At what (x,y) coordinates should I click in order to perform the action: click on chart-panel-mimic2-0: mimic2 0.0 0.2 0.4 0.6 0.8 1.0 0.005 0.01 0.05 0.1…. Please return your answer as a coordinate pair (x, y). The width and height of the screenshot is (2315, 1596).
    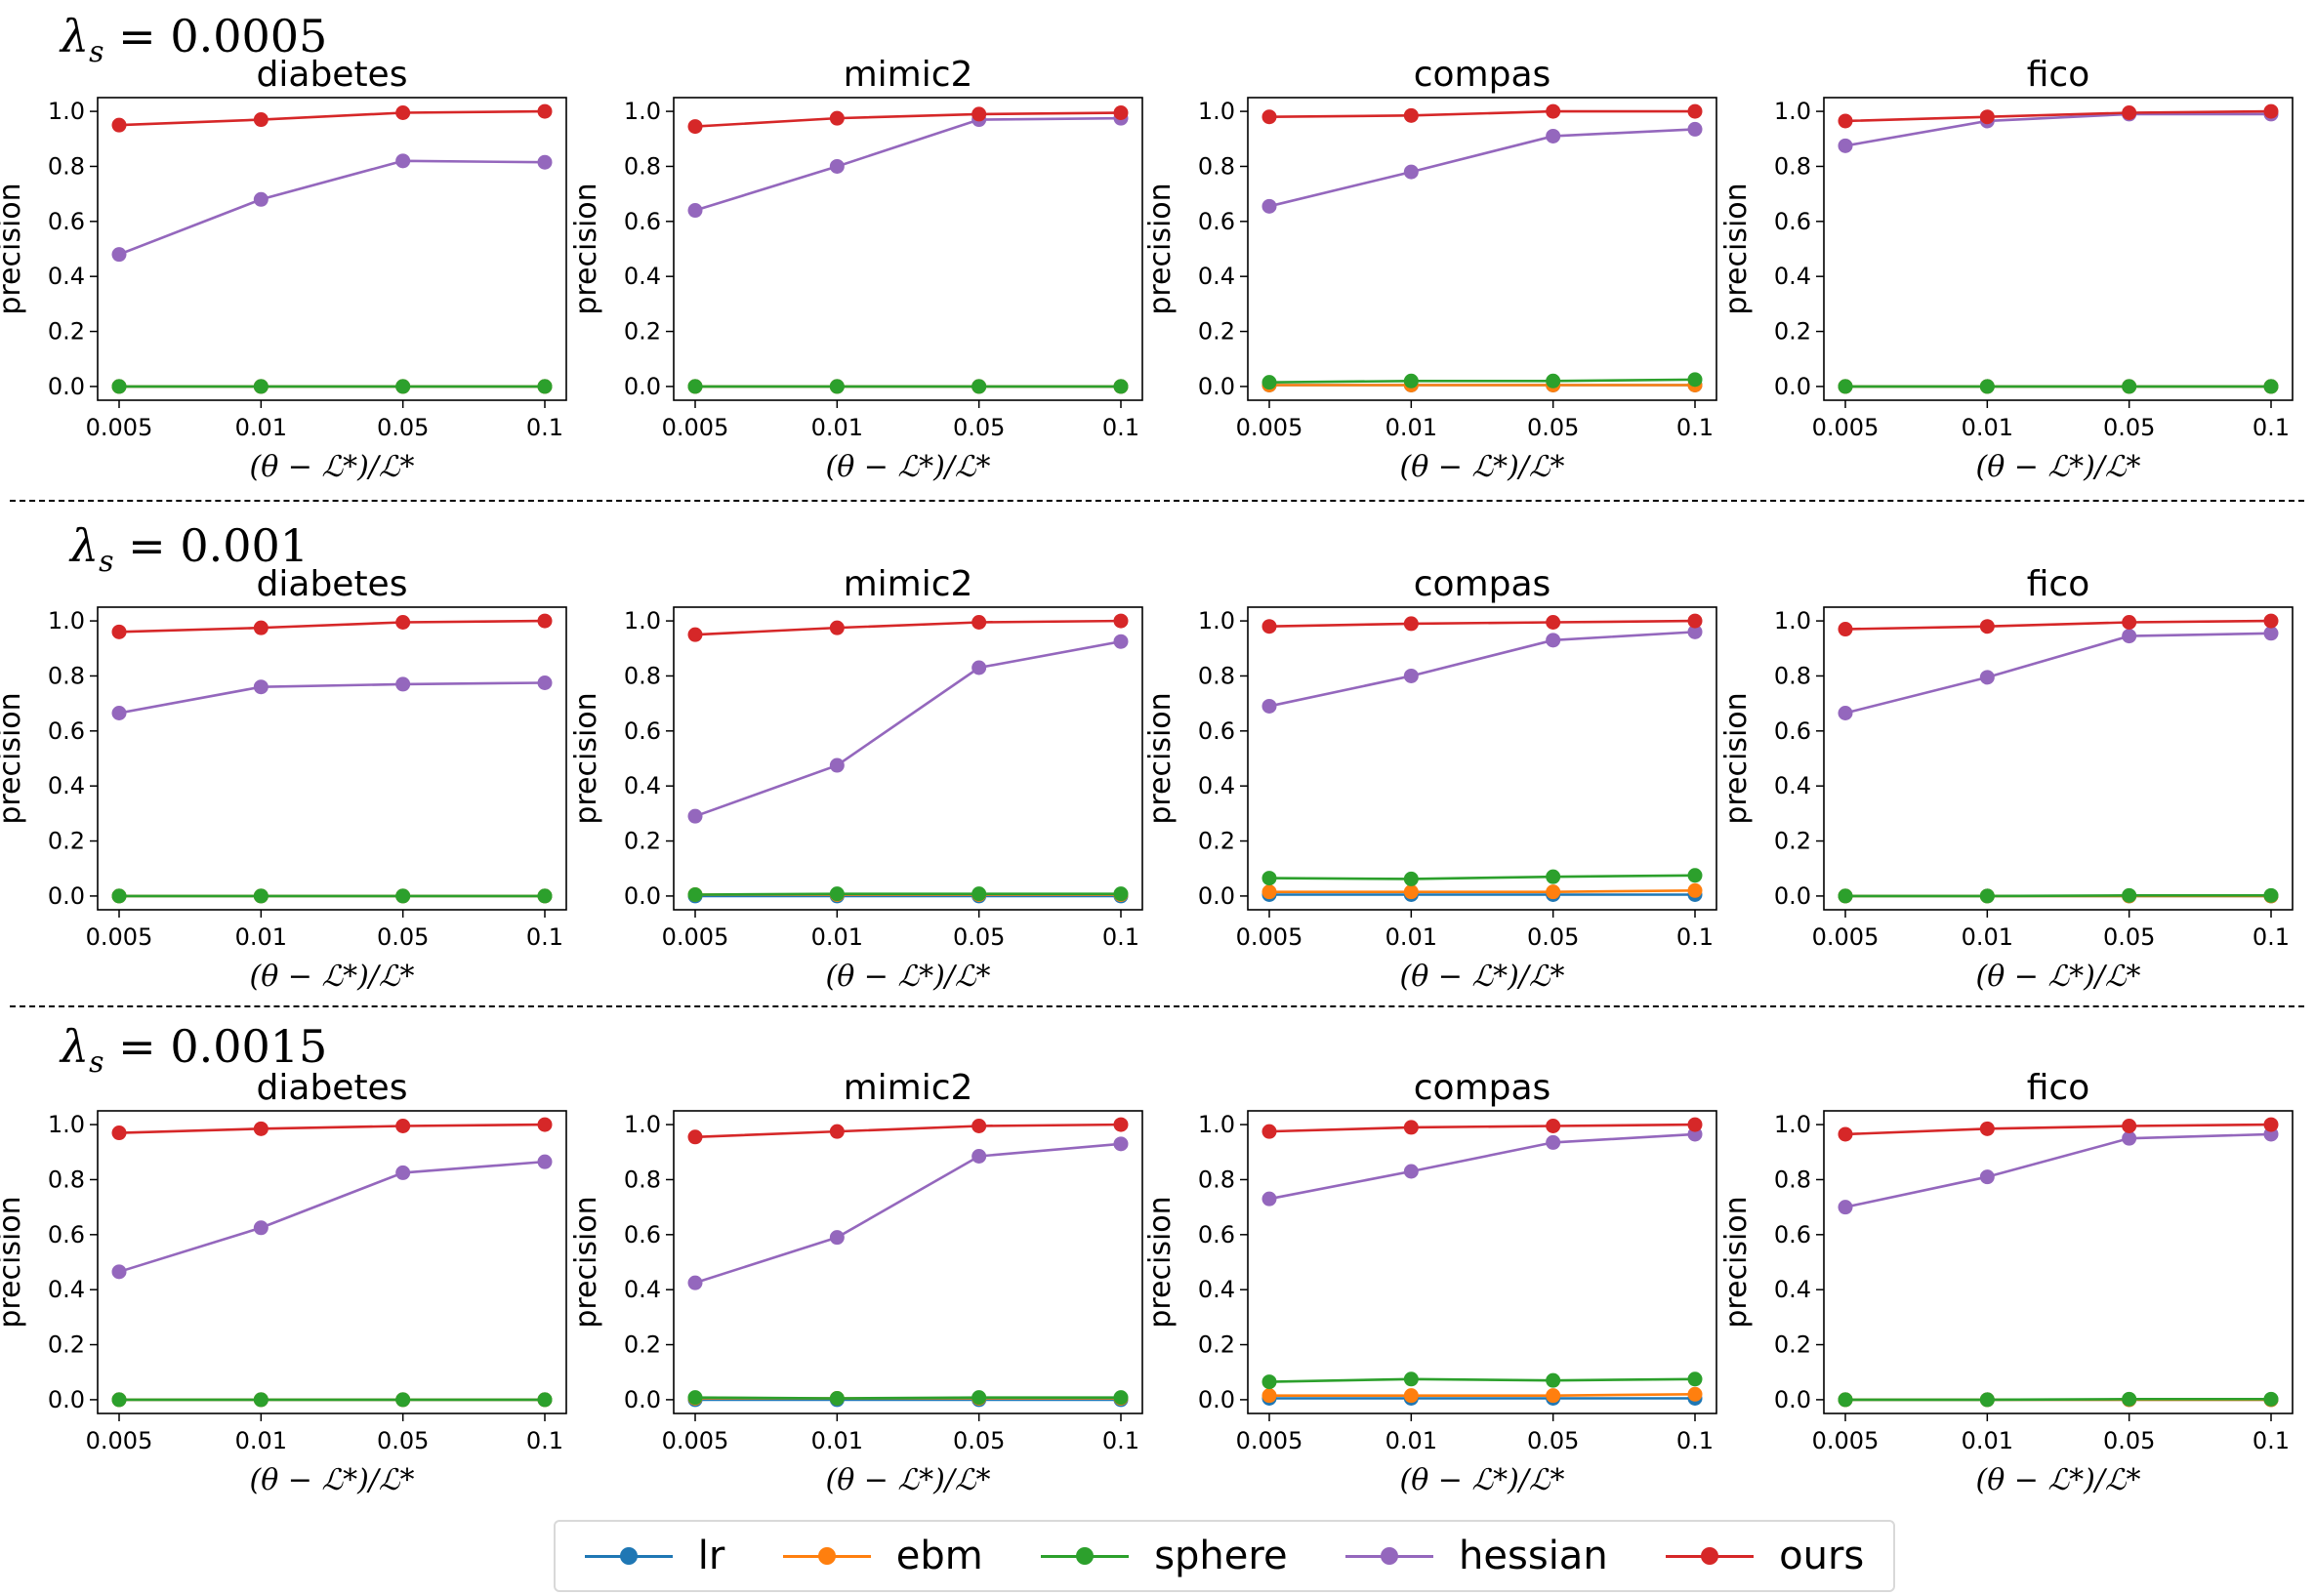
    Looking at the image, I should click on (856, 269).